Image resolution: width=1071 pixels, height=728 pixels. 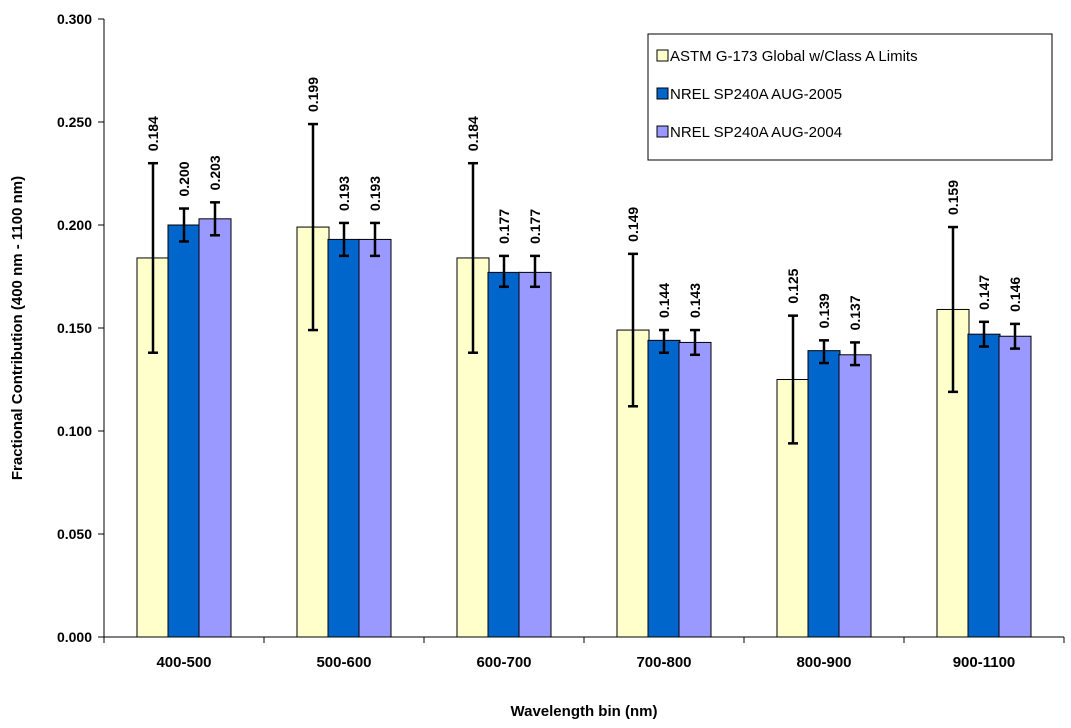 I want to click on x-tick-label: 500-600, so click(x=343, y=662).